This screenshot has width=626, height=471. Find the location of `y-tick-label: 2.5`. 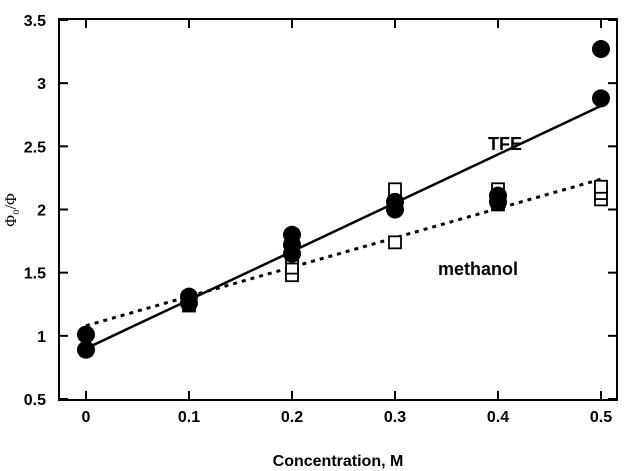

y-tick-label: 2.5 is located at coordinates (35, 147).